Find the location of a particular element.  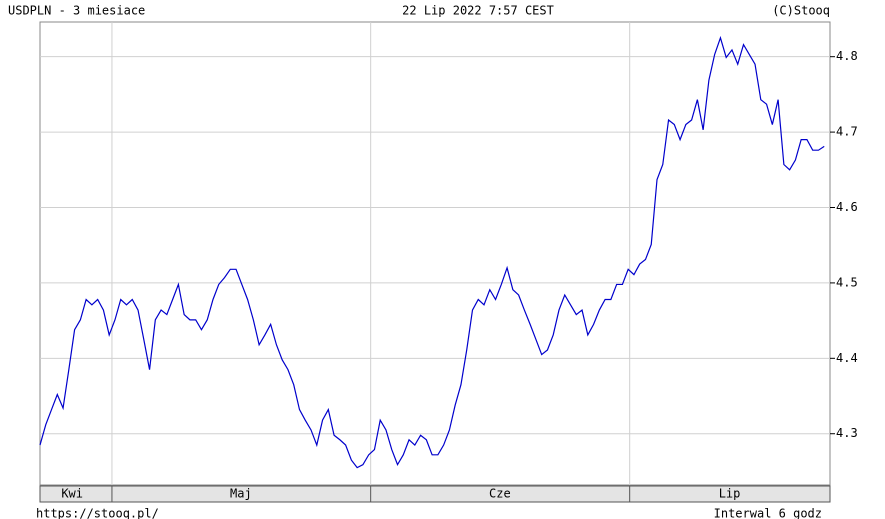

y-tick-label: 4.5 is located at coordinates (847, 282).